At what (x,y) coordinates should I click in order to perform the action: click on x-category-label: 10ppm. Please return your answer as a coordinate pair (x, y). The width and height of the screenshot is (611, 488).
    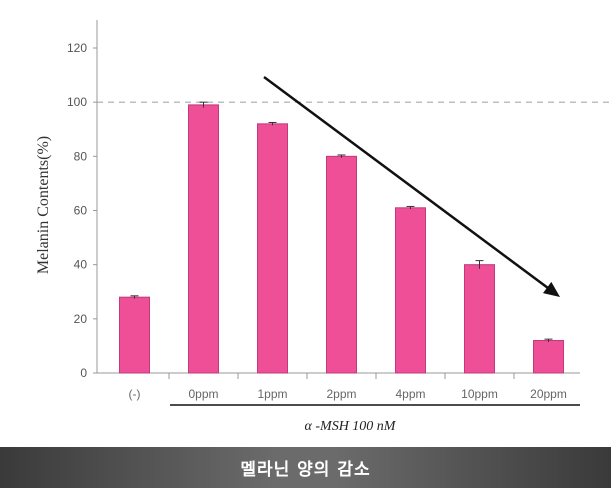
    Looking at the image, I should click on (479, 394).